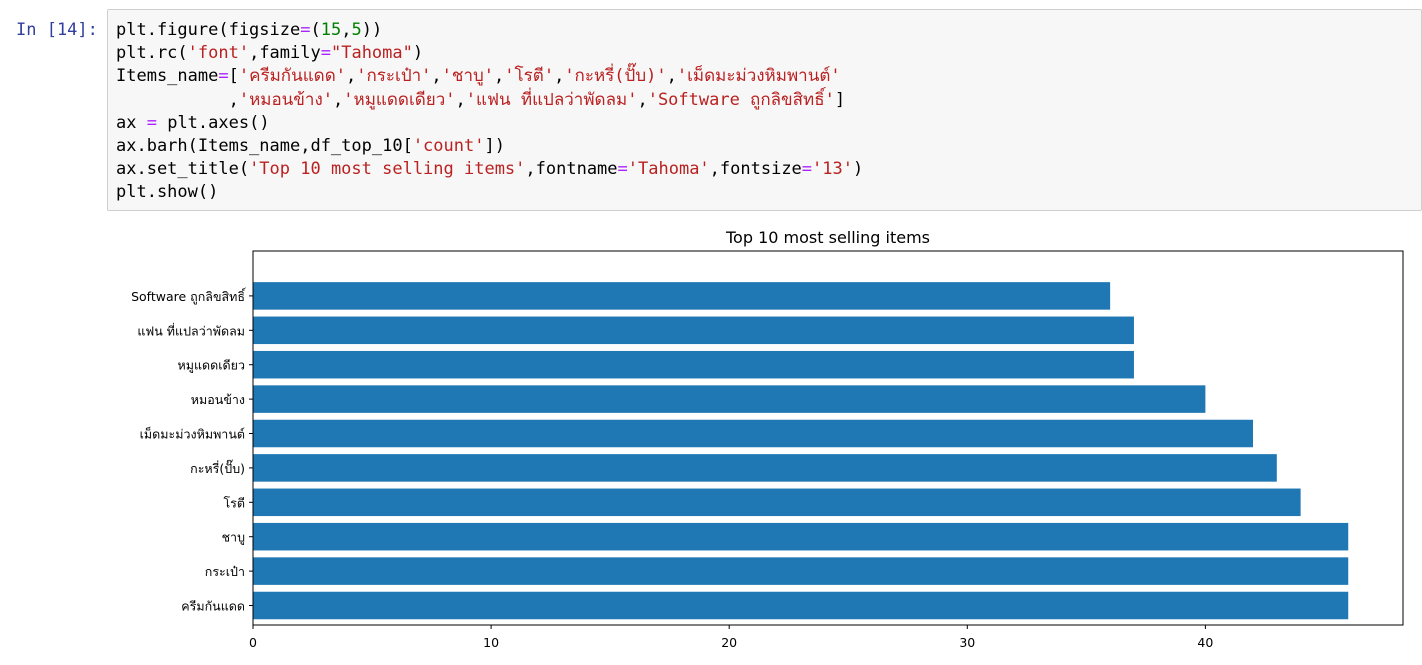 The image size is (1422, 665). What do you see at coordinates (285, 53) in the screenshot?
I see `code-token: ,family` at bounding box center [285, 53].